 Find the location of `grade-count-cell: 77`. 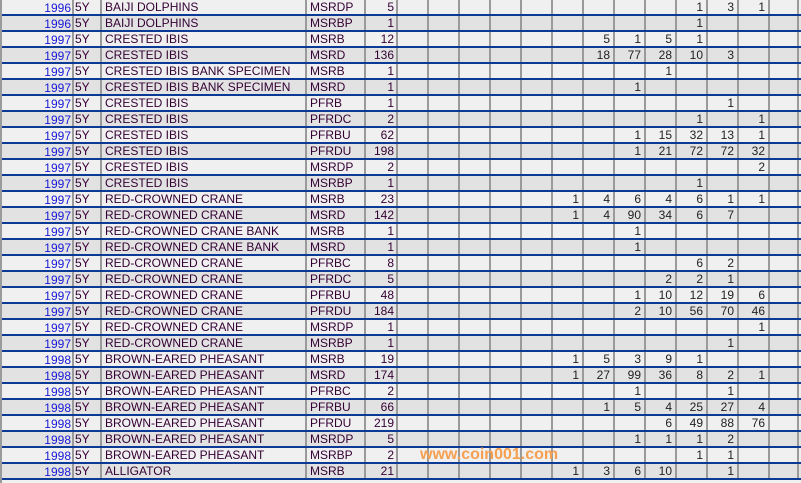

grade-count-cell: 77 is located at coordinates (630, 55).